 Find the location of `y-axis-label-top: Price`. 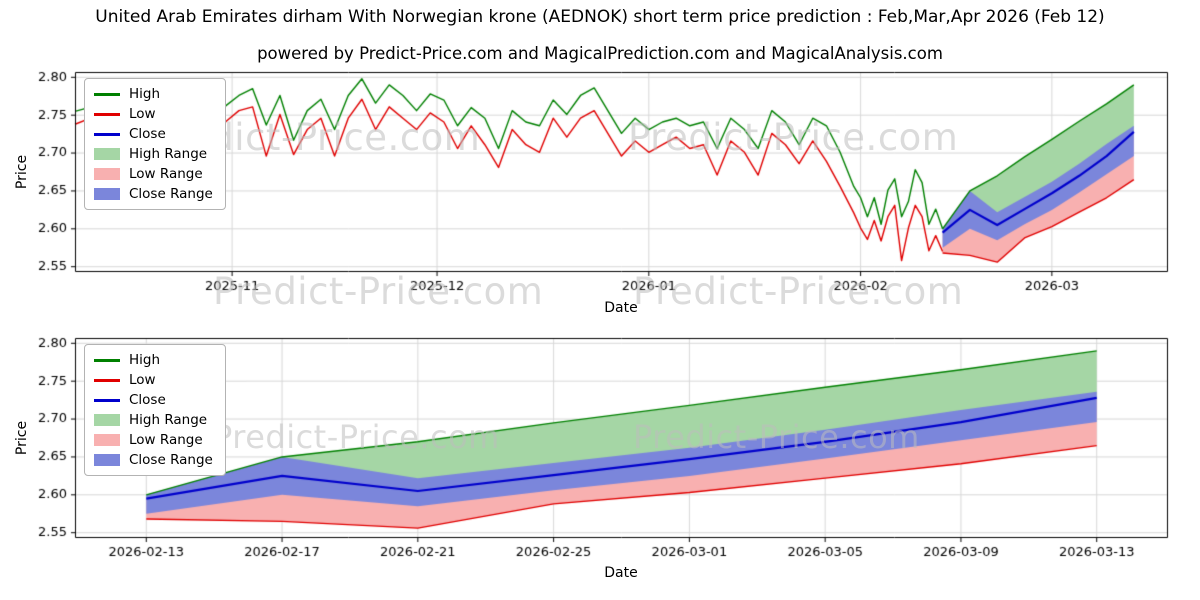

y-axis-label-top: Price is located at coordinates (22, 172).